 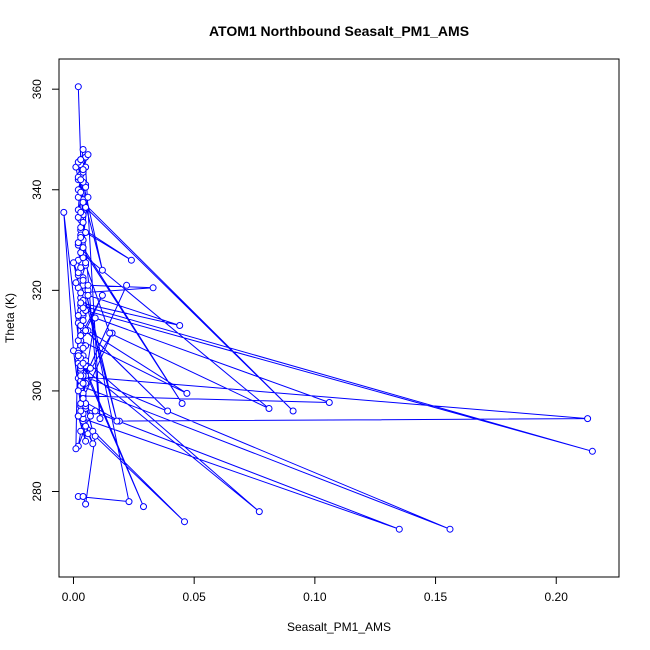 I want to click on x-axis-label: Seasalt_PM1_AMS, so click(x=339, y=627).